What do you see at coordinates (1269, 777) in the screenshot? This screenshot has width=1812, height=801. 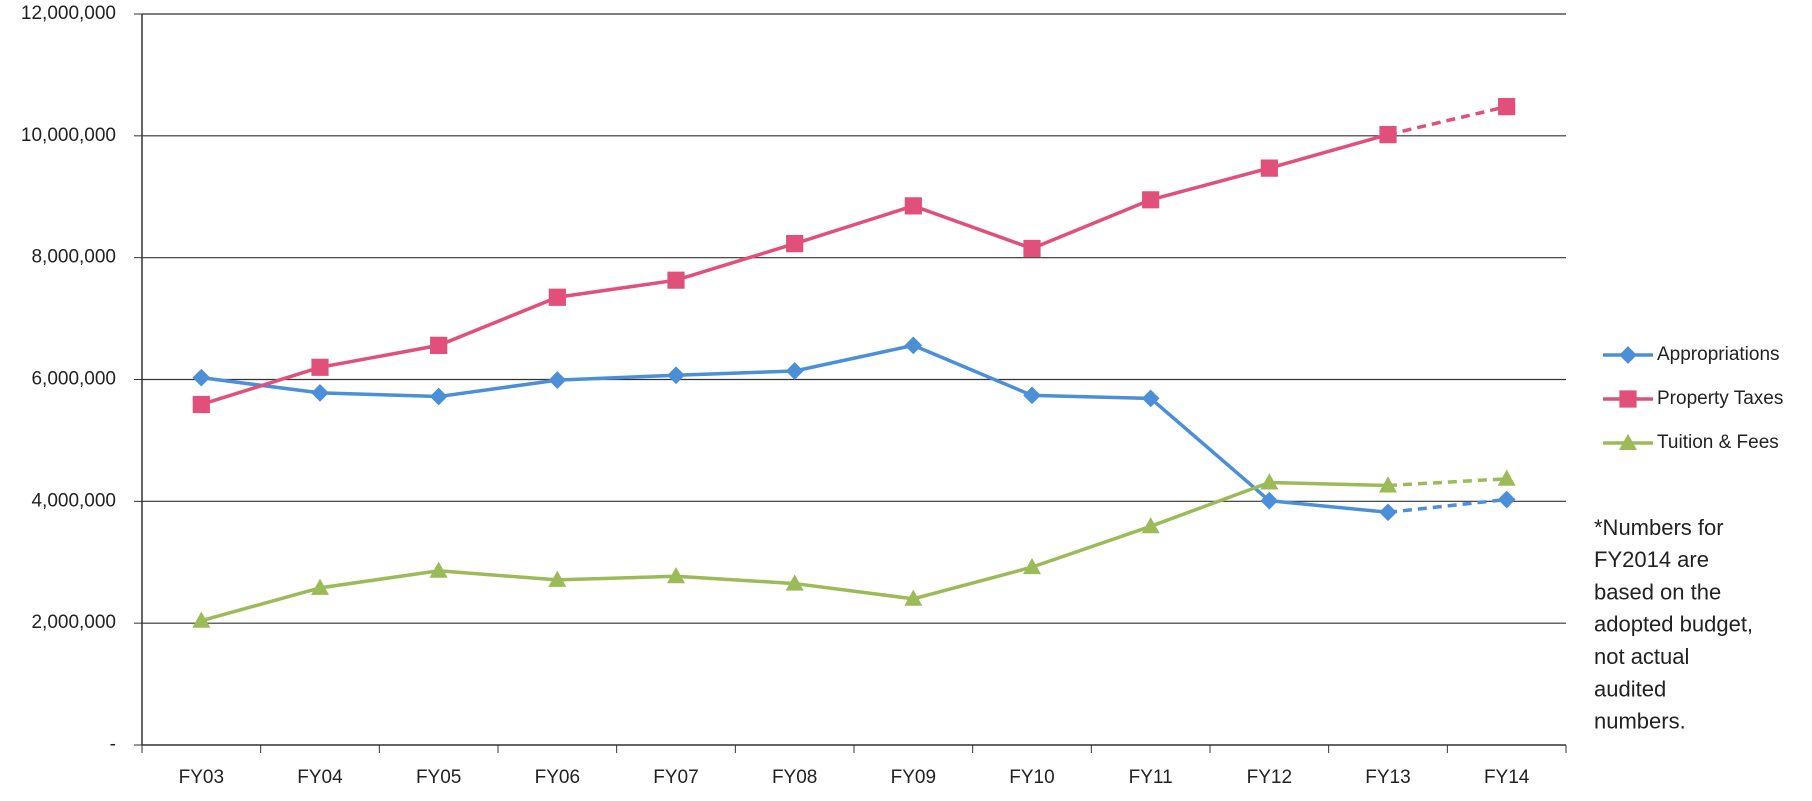 I see `x-tick-label: FY12` at bounding box center [1269, 777].